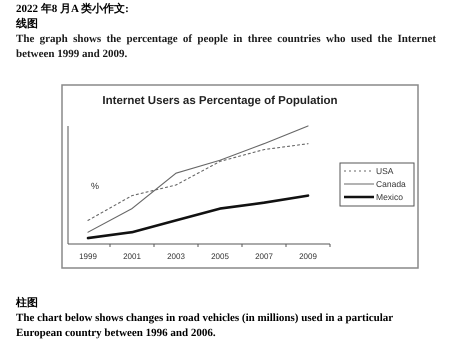 The height and width of the screenshot is (350, 454). I want to click on chart-title: Internet Users as Percentage of Population, so click(220, 101).